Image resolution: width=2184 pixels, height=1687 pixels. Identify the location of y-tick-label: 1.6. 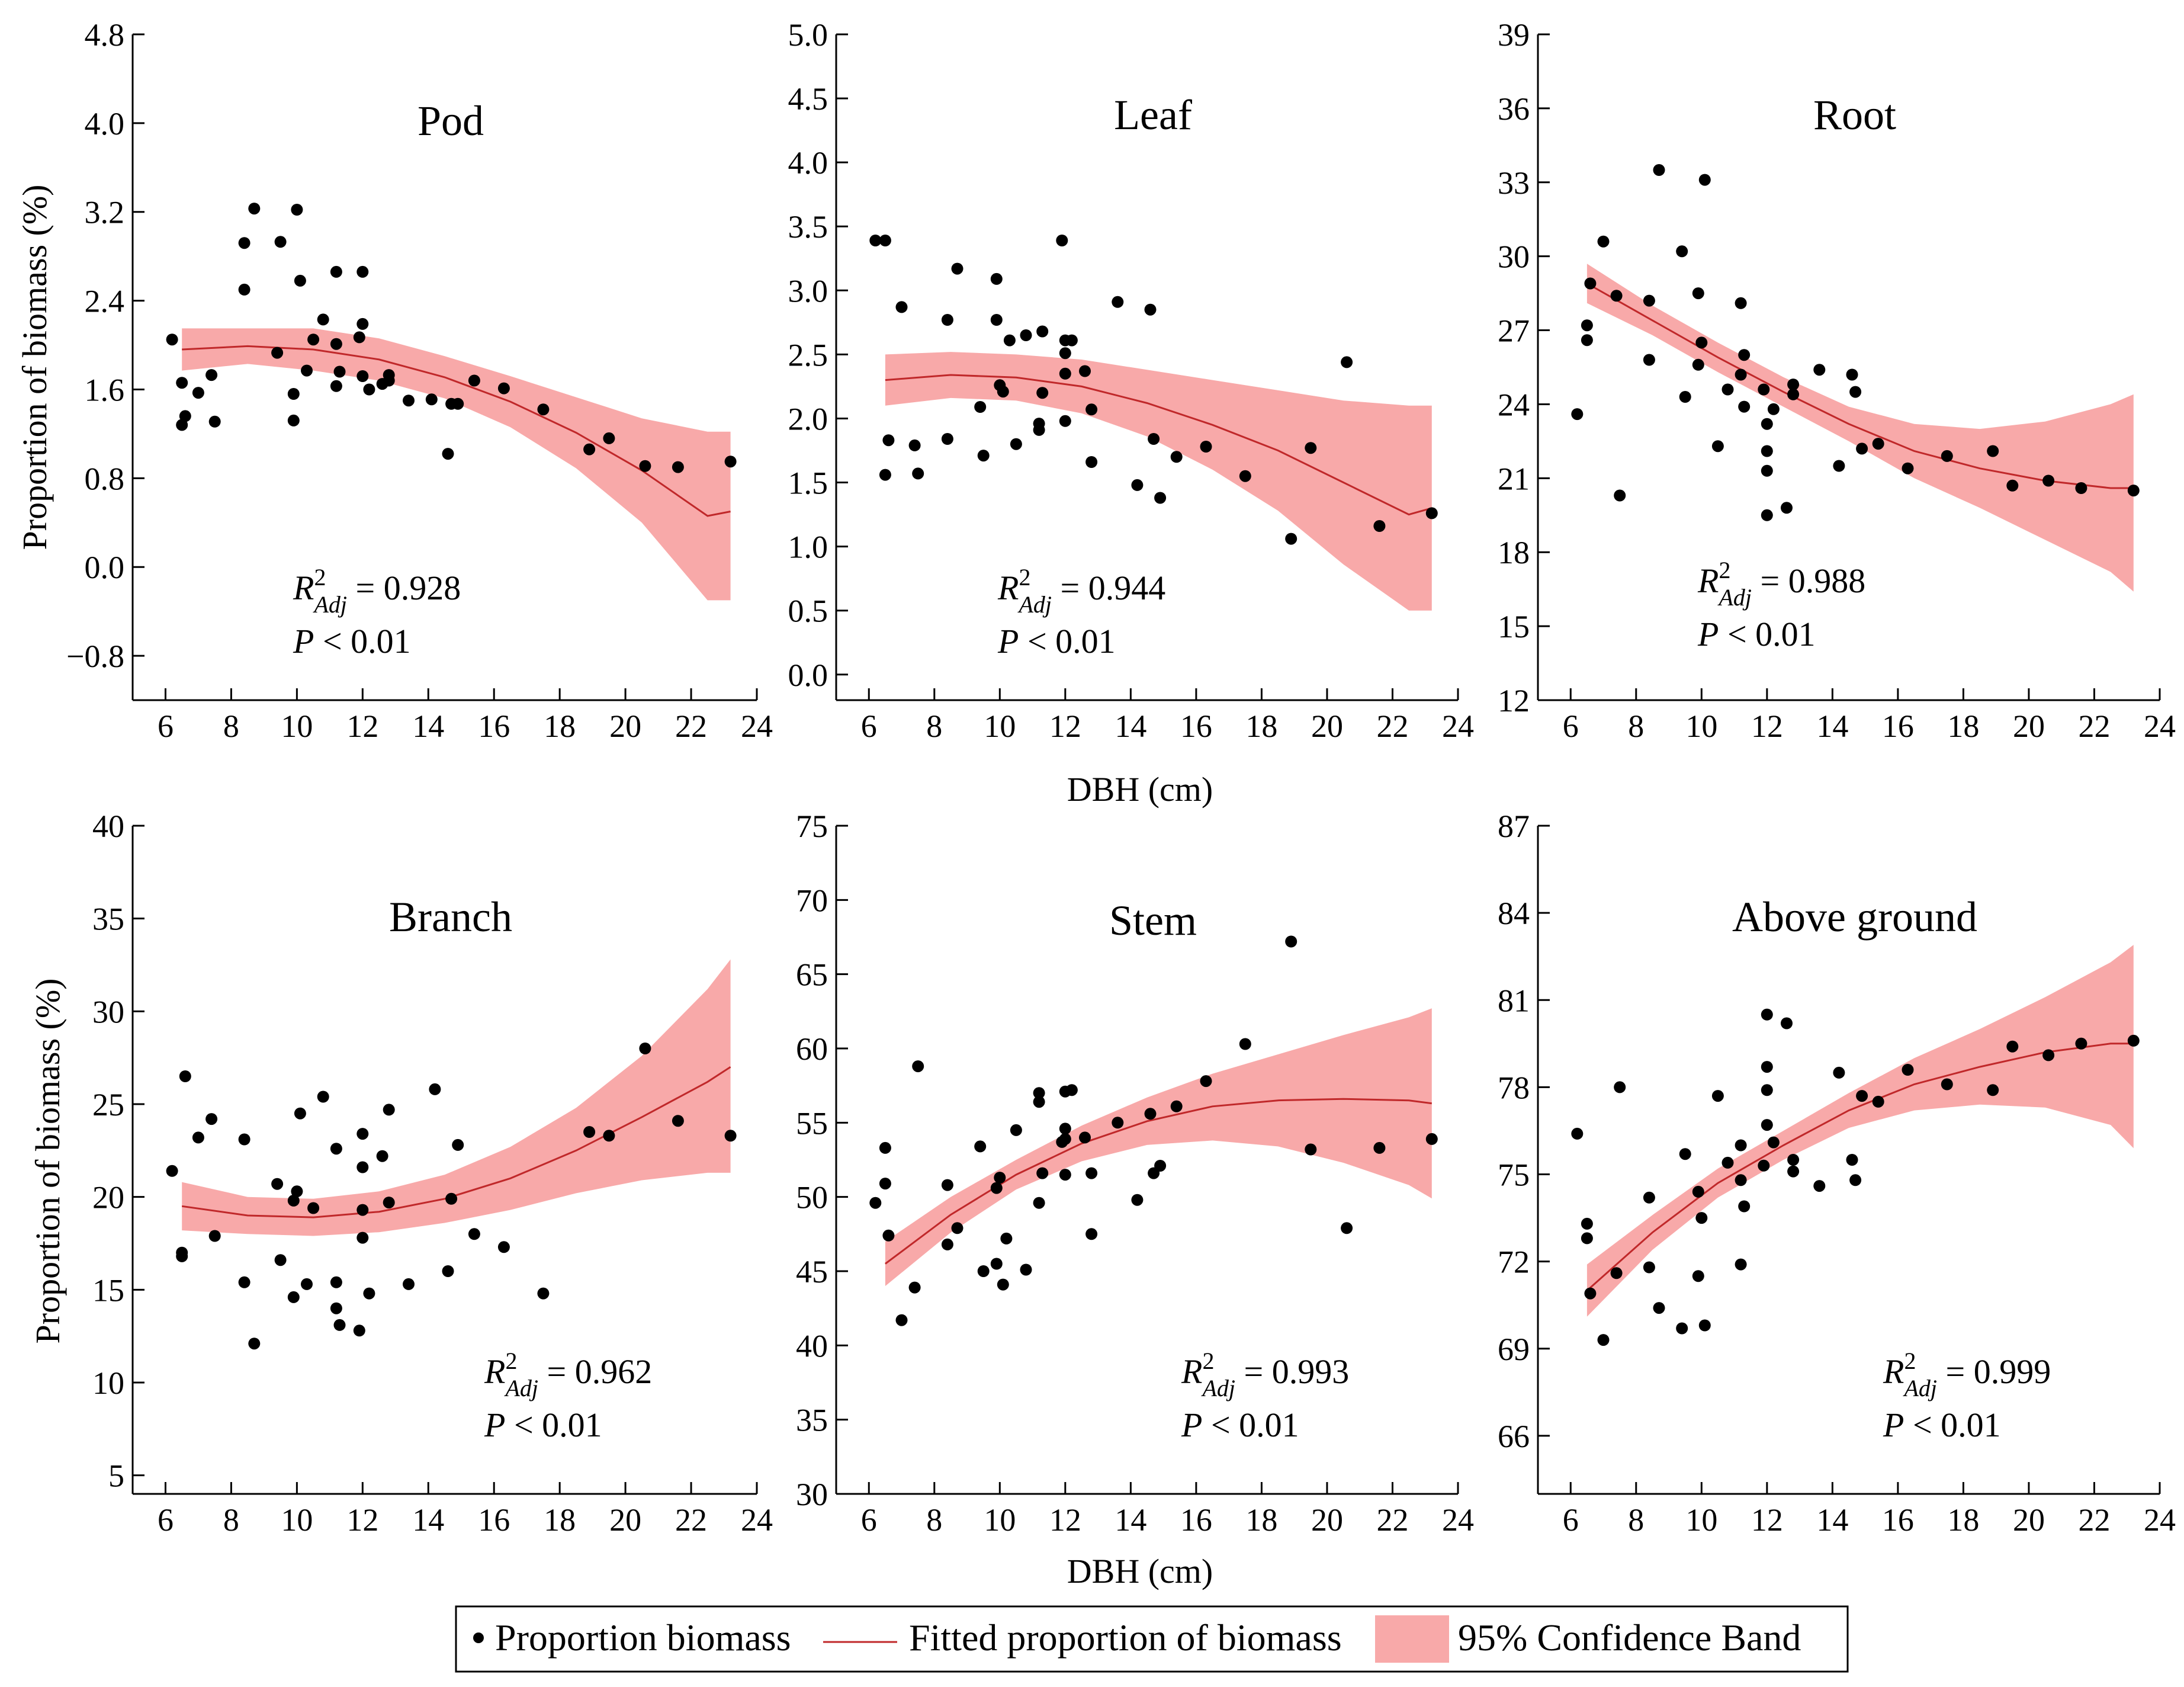
(105, 390).